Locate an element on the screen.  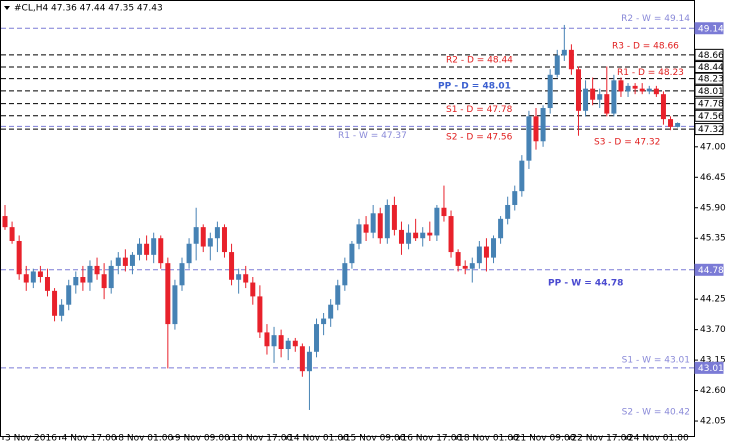
y-tick-label: 42.05 is located at coordinates (713, 422).